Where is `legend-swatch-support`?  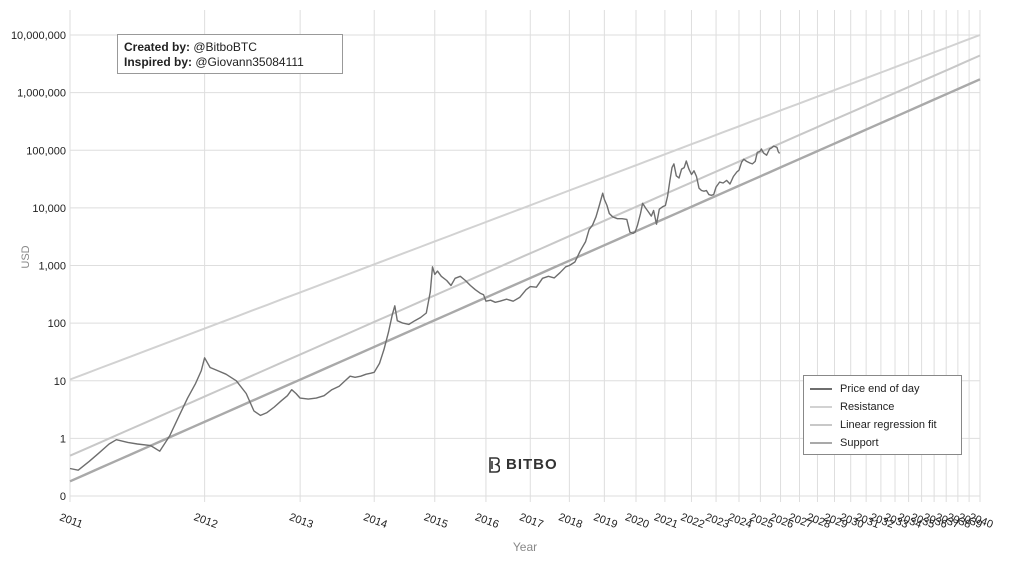
legend-swatch-support is located at coordinates (821, 443).